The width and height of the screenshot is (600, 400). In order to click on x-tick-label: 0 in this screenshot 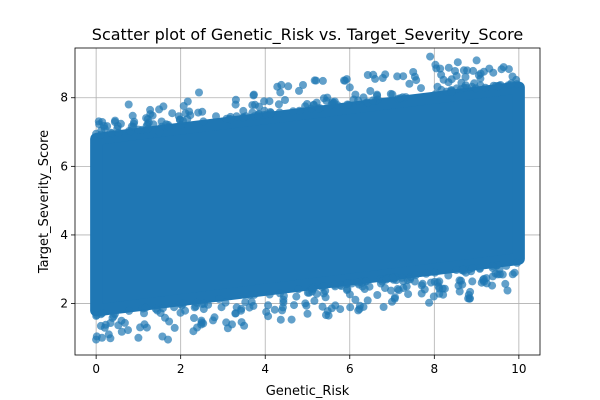, I will do `click(96, 369)`.